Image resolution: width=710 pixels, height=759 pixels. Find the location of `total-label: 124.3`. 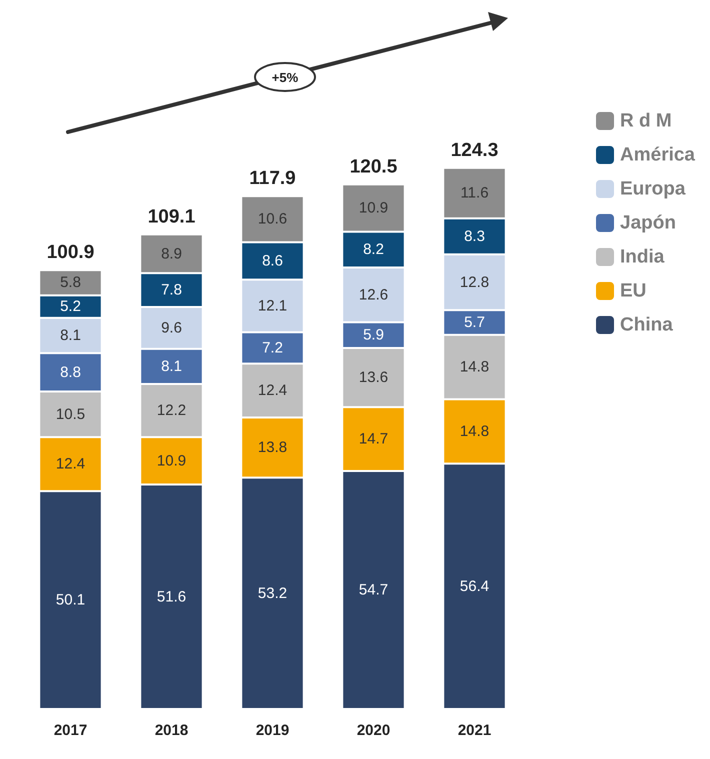

total-label: 124.3 is located at coordinates (474, 150).